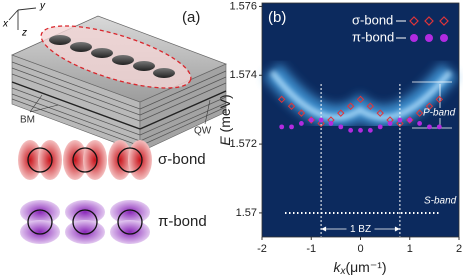 This screenshot has width=463, height=278. I want to click on label-part: k, so click(337, 267).